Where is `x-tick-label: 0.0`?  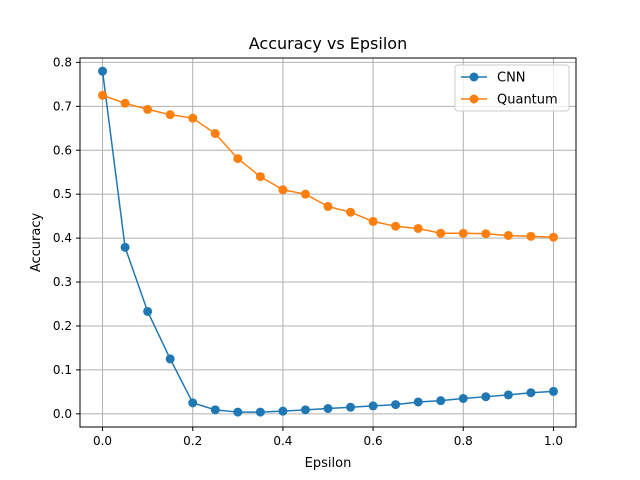
x-tick-label: 0.0 is located at coordinates (102, 441).